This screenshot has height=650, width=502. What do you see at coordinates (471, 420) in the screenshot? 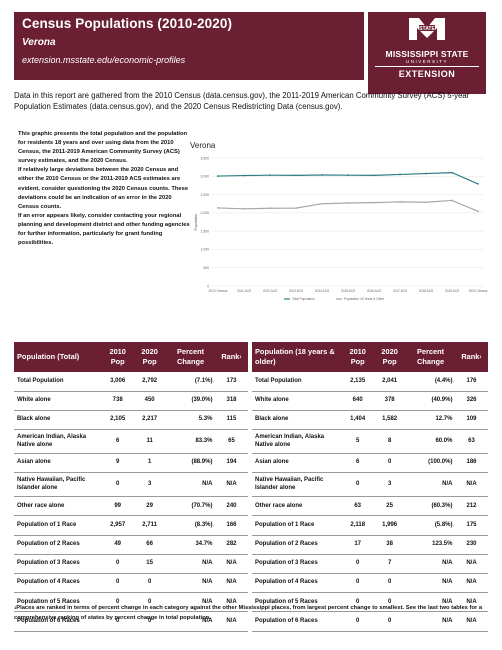
I see `table-cell: 109` at bounding box center [471, 420].